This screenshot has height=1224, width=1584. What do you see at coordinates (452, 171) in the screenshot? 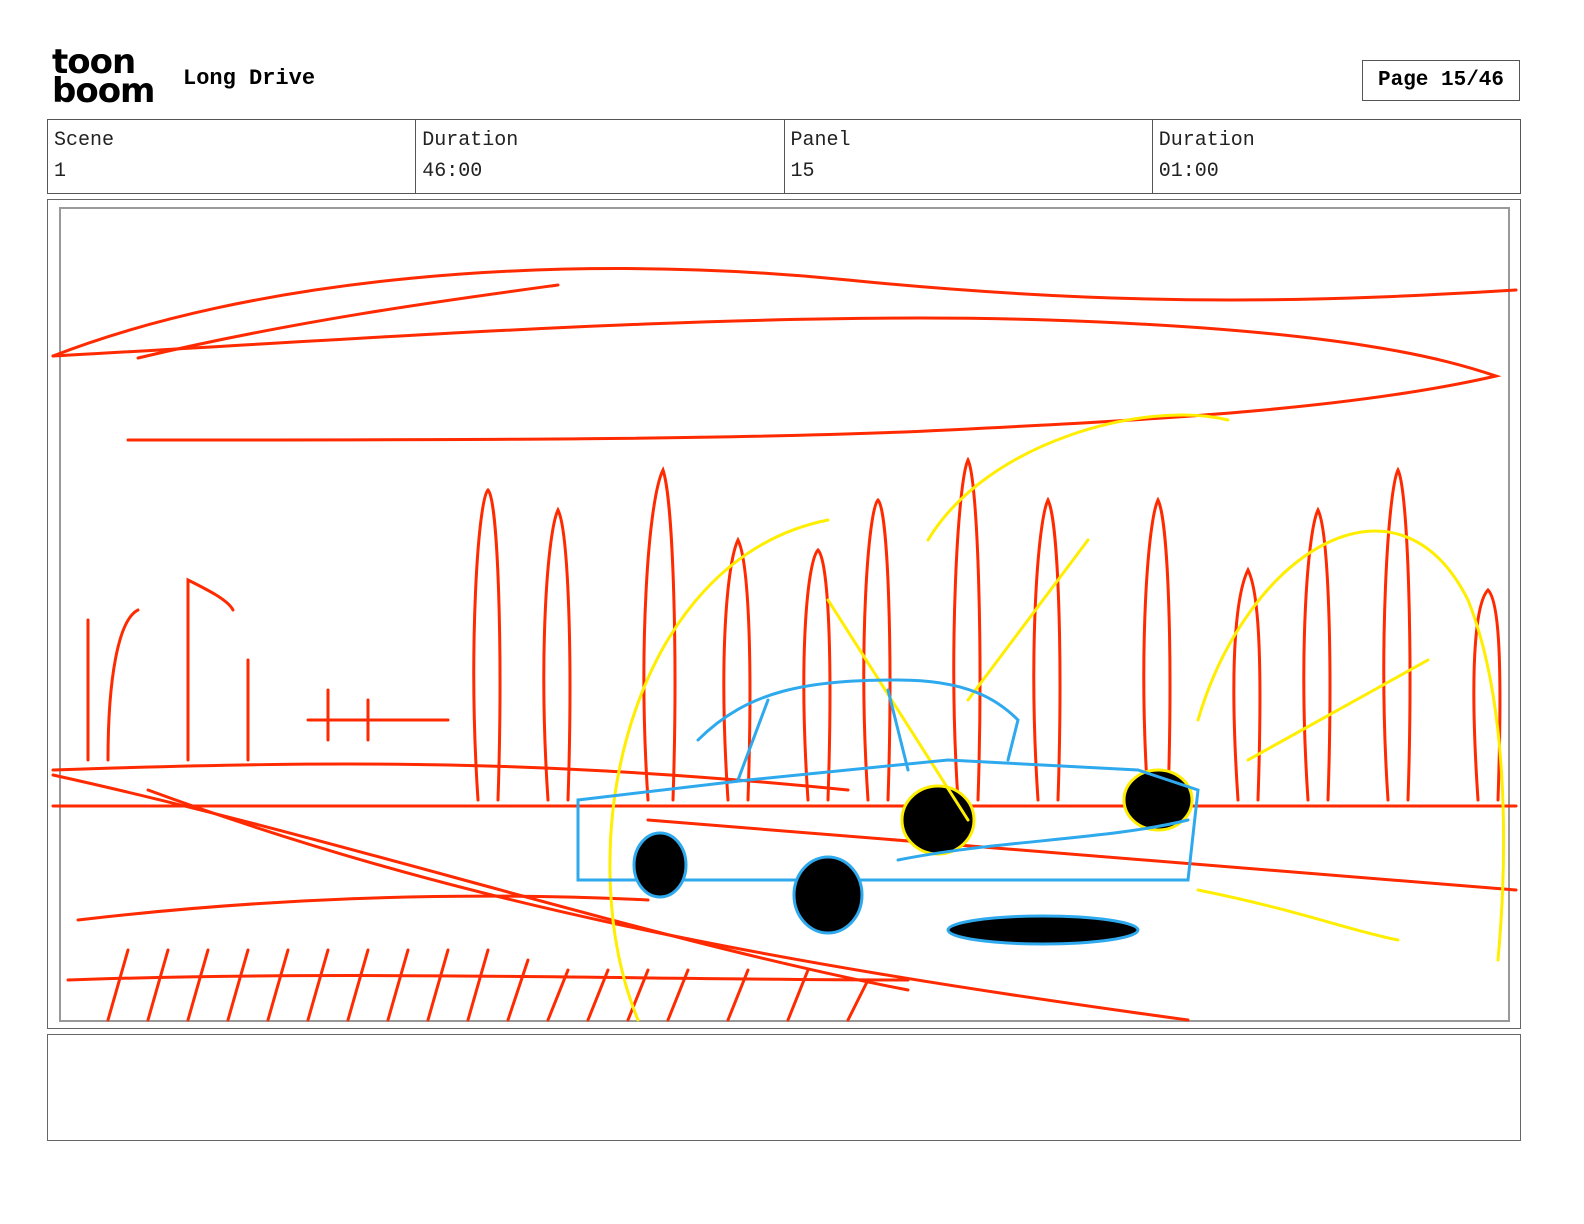
I see `info-value: 46:00` at bounding box center [452, 171].